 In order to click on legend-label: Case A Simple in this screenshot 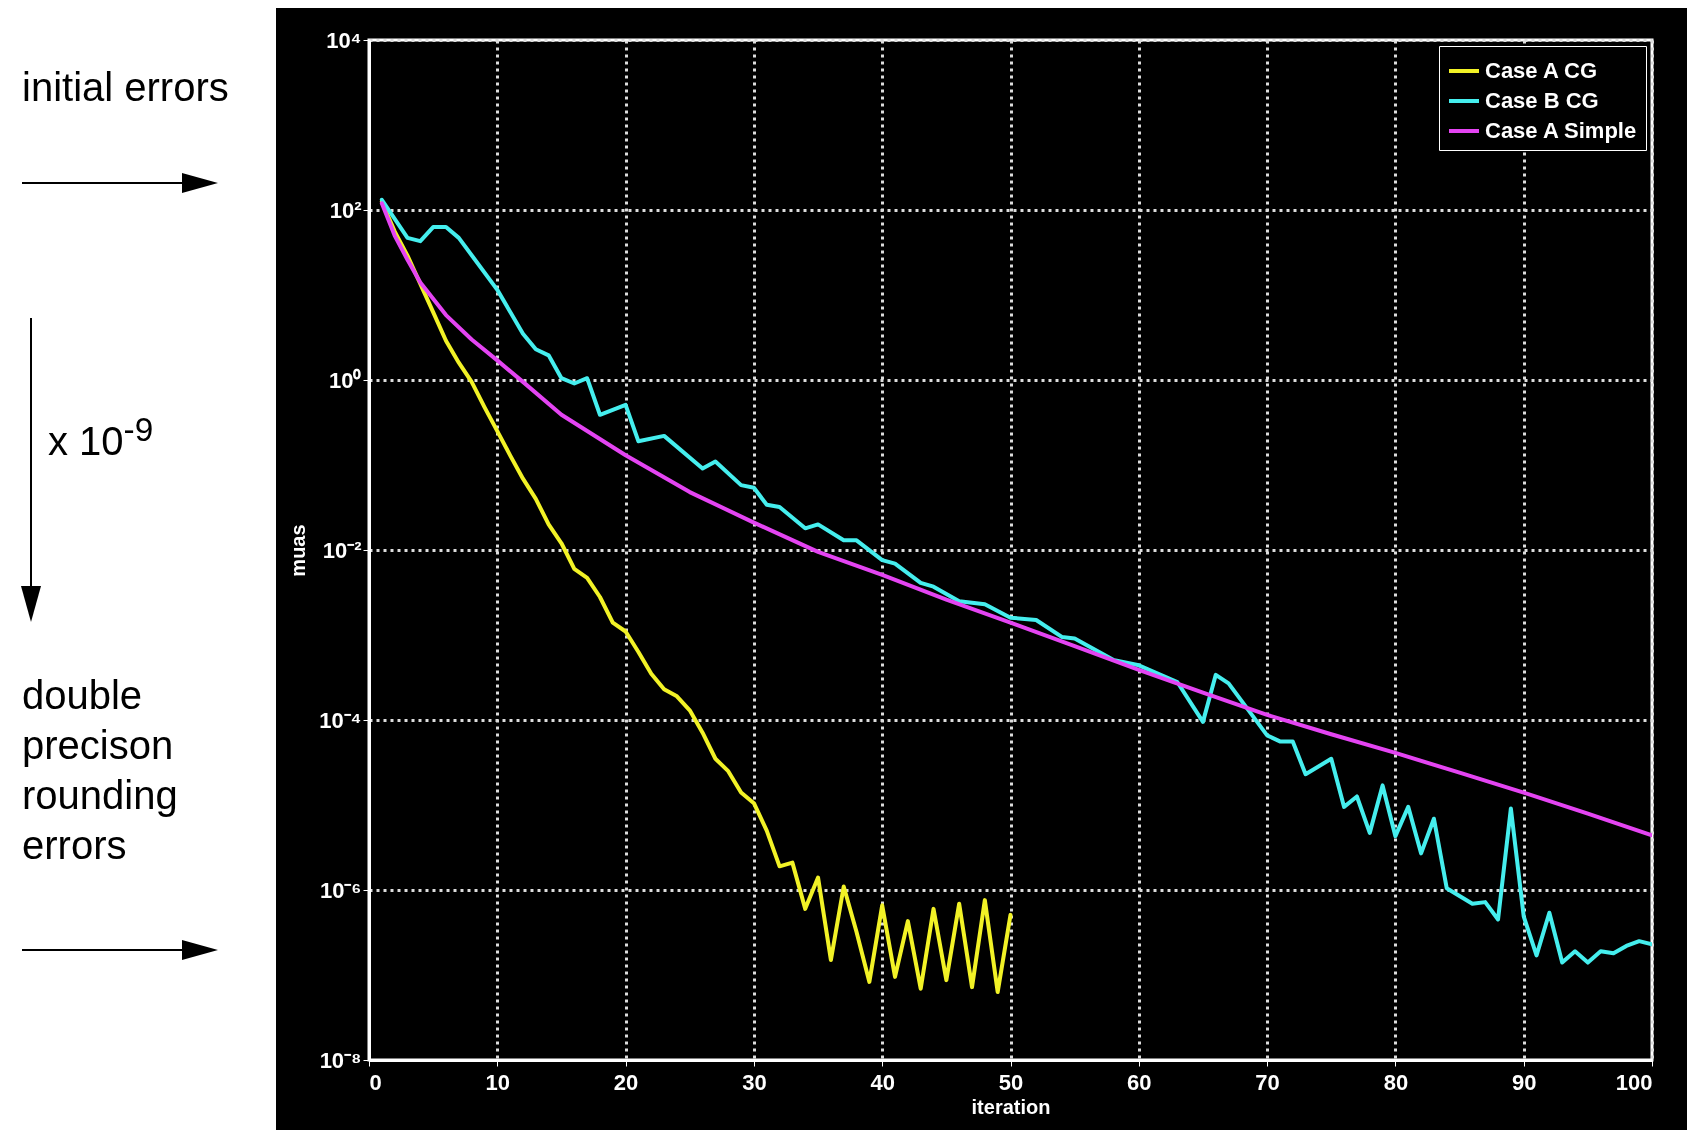, I will do `click(1561, 130)`.